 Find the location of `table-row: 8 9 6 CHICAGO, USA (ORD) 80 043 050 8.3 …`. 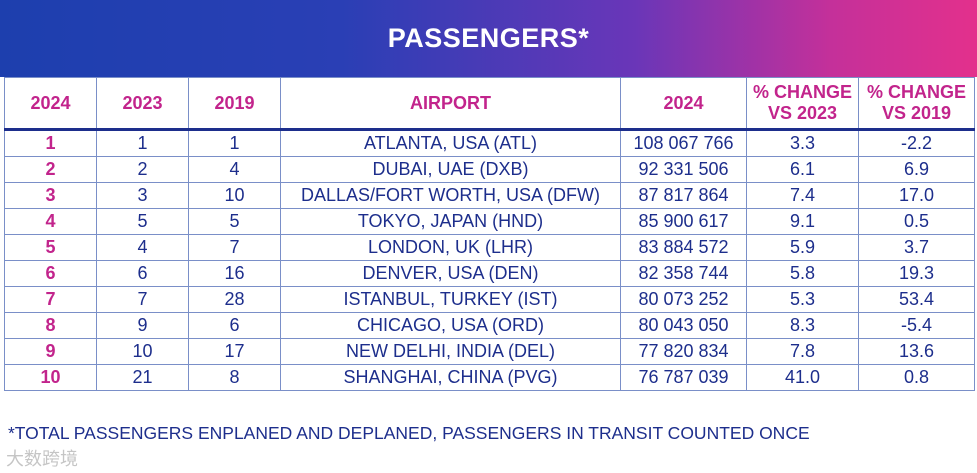

table-row: 8 9 6 CHICAGO, USA (ORD) 80 043 050 8.3 … is located at coordinates (489, 325).